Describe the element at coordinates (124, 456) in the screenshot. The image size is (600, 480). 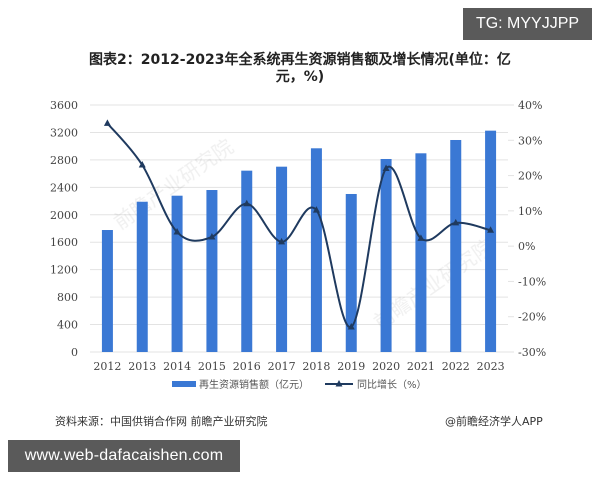
I see `website-badge: www.web-dafacaishen.com` at that location.